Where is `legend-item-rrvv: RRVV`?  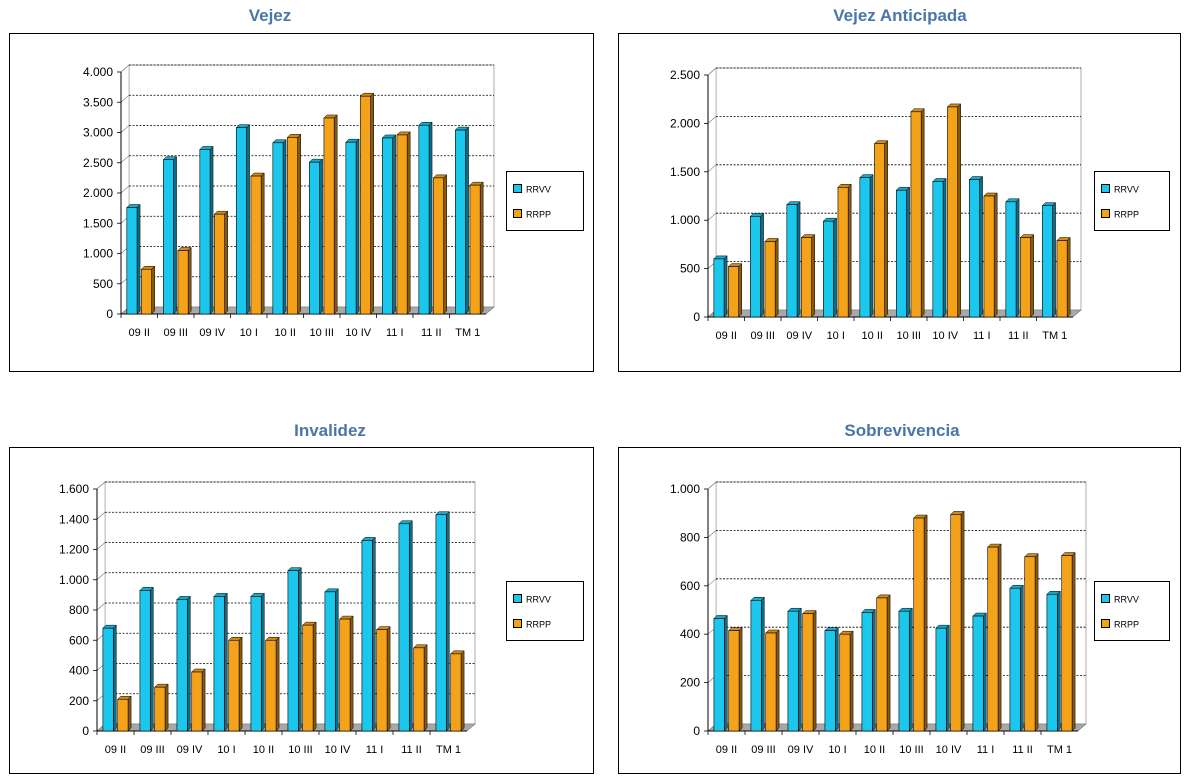 legend-item-rrvv: RRVV is located at coordinates (532, 599).